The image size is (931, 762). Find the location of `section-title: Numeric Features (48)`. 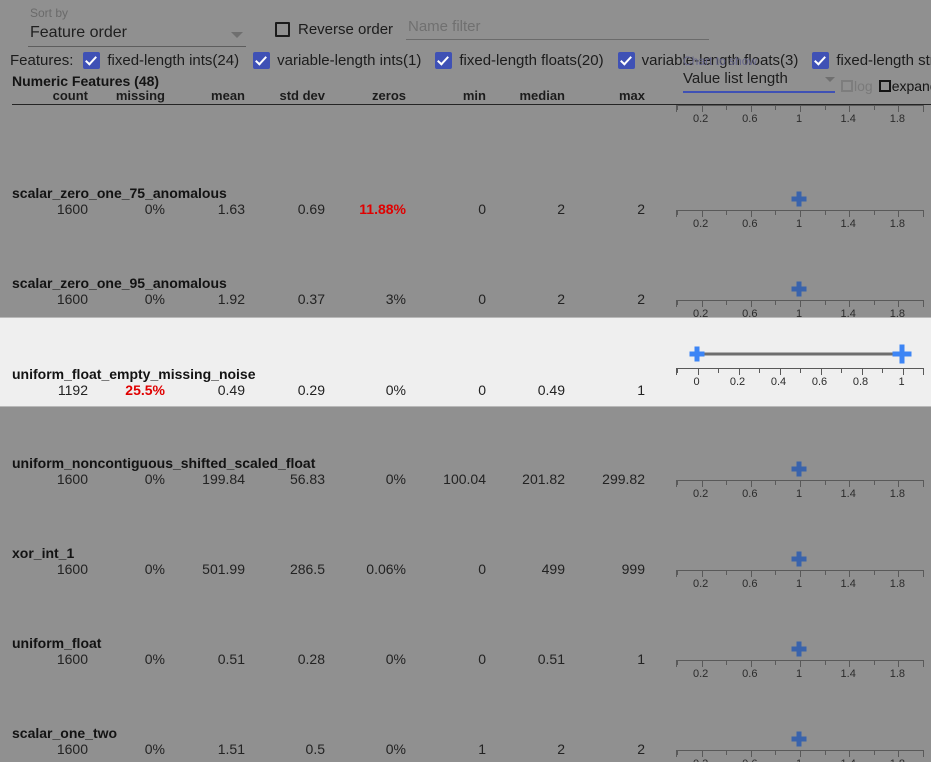

section-title: Numeric Features (48) is located at coordinates (86, 81).